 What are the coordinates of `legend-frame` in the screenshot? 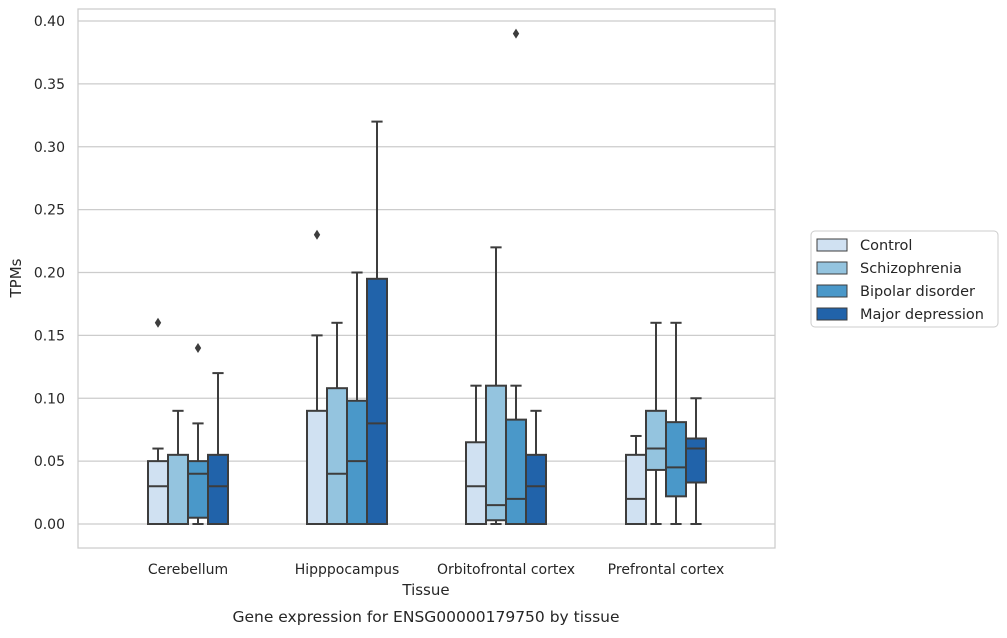 It's located at (904, 279).